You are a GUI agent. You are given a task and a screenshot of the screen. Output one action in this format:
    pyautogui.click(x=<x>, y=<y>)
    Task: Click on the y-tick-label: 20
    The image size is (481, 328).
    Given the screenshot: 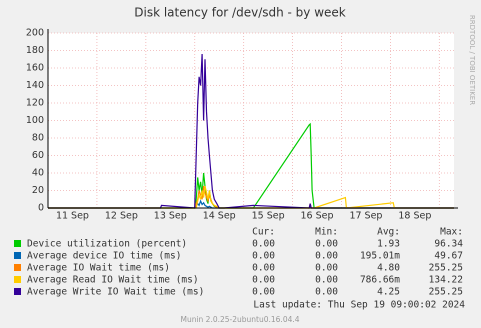 What is the action you would take?
    pyautogui.click(x=38, y=190)
    